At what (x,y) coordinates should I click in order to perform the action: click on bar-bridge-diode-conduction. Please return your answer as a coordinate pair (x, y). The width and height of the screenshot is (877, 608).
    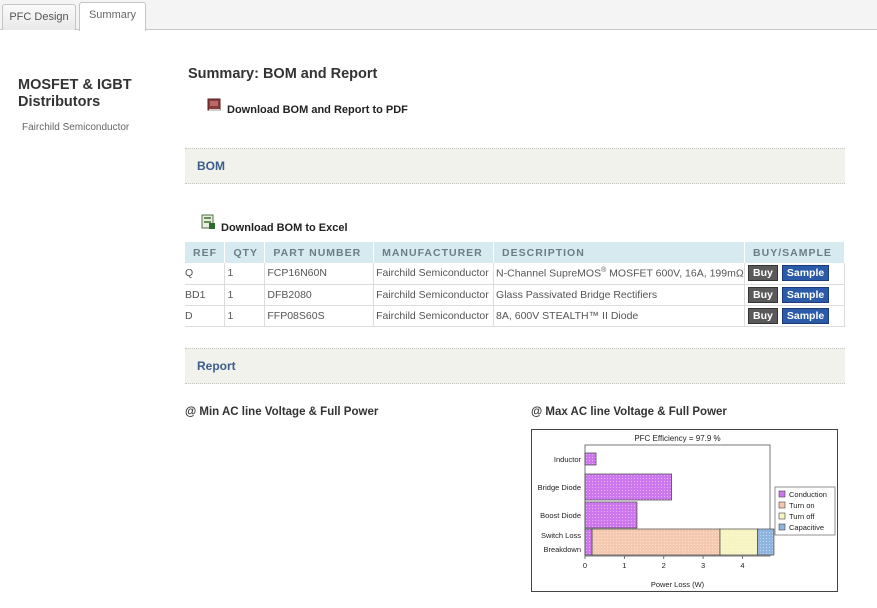
    Looking at the image, I should click on (628, 487).